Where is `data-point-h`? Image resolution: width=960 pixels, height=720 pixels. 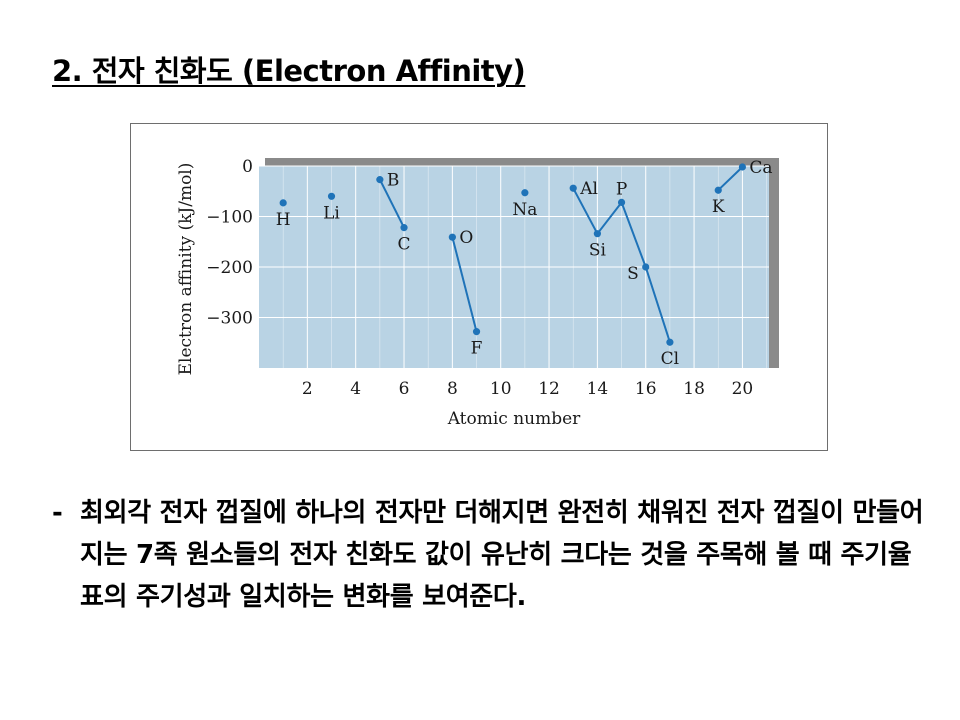 data-point-h is located at coordinates (283, 203).